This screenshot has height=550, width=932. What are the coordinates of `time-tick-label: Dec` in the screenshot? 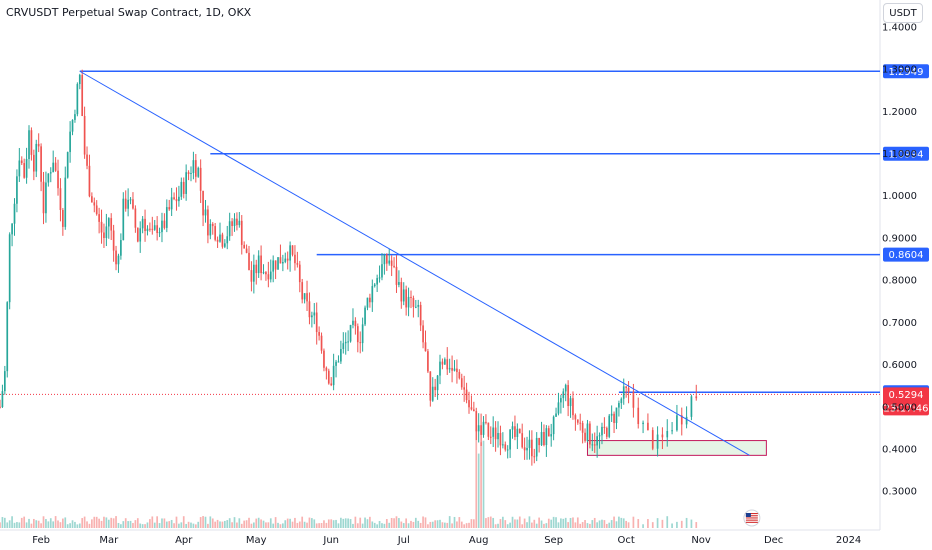 It's located at (773, 540).